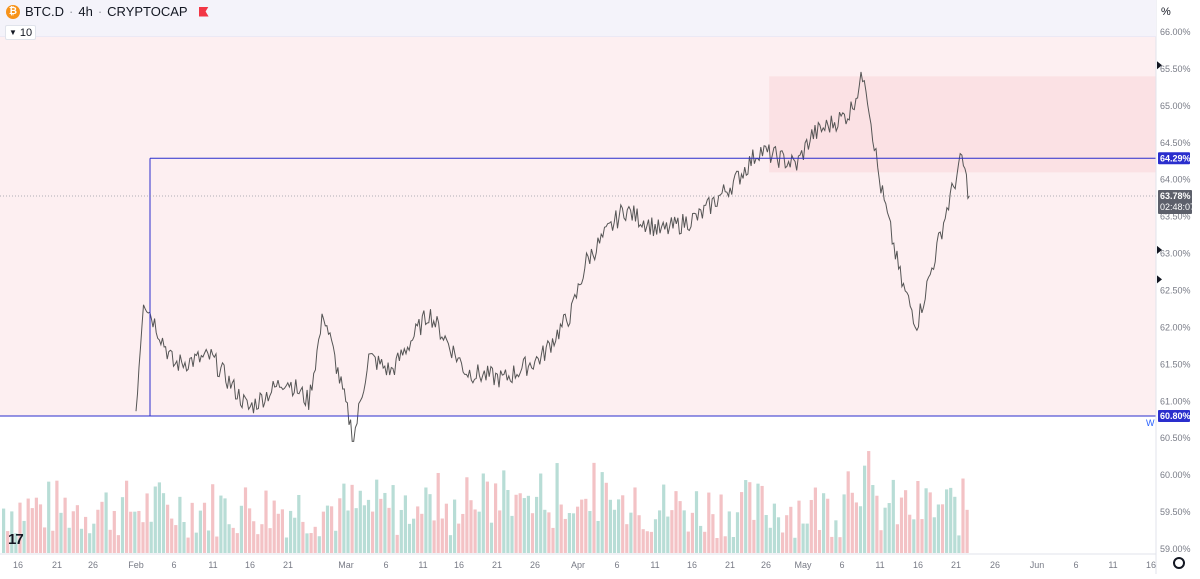 Image resolution: width=1200 pixels, height=579 pixels. I want to click on tradingview-logo-icon: 17, so click(16, 539).